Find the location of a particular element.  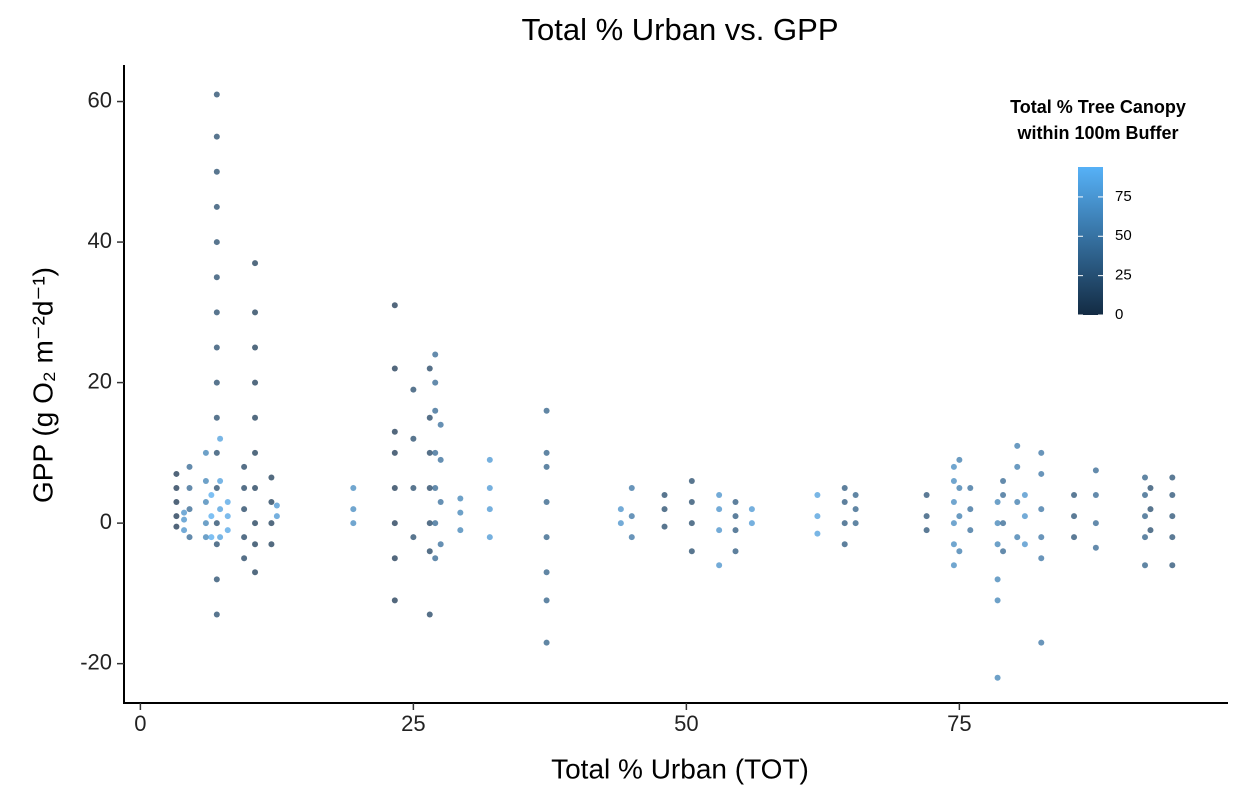

colorbar-tick-label: 25 is located at coordinates (1123, 275).